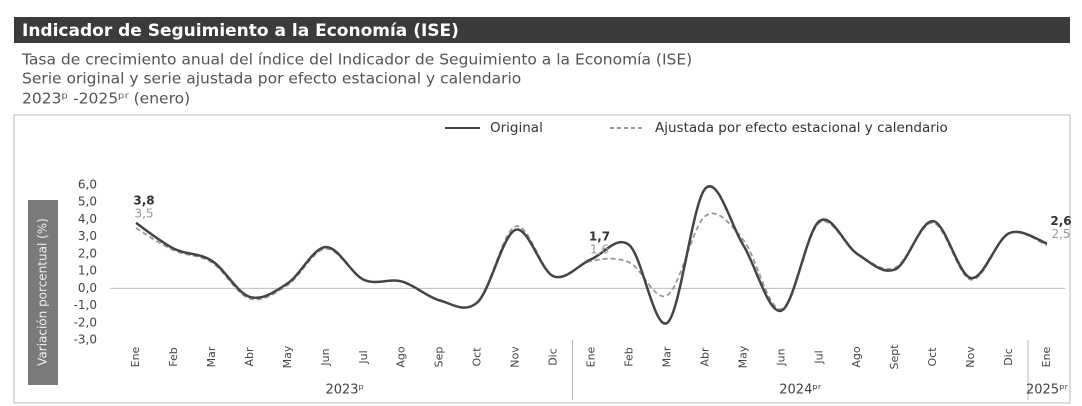  Describe the element at coordinates (143, 213) in the screenshot. I see `data-label: 3,5` at that location.